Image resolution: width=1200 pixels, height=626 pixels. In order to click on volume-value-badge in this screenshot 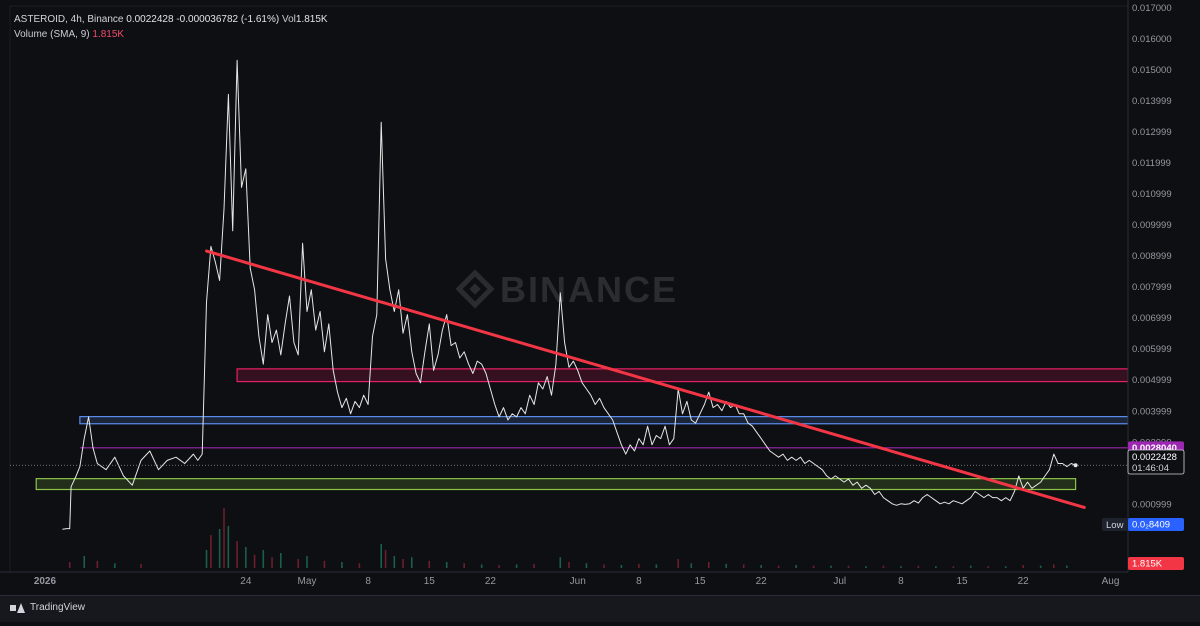, I will do `click(1156, 563)`.